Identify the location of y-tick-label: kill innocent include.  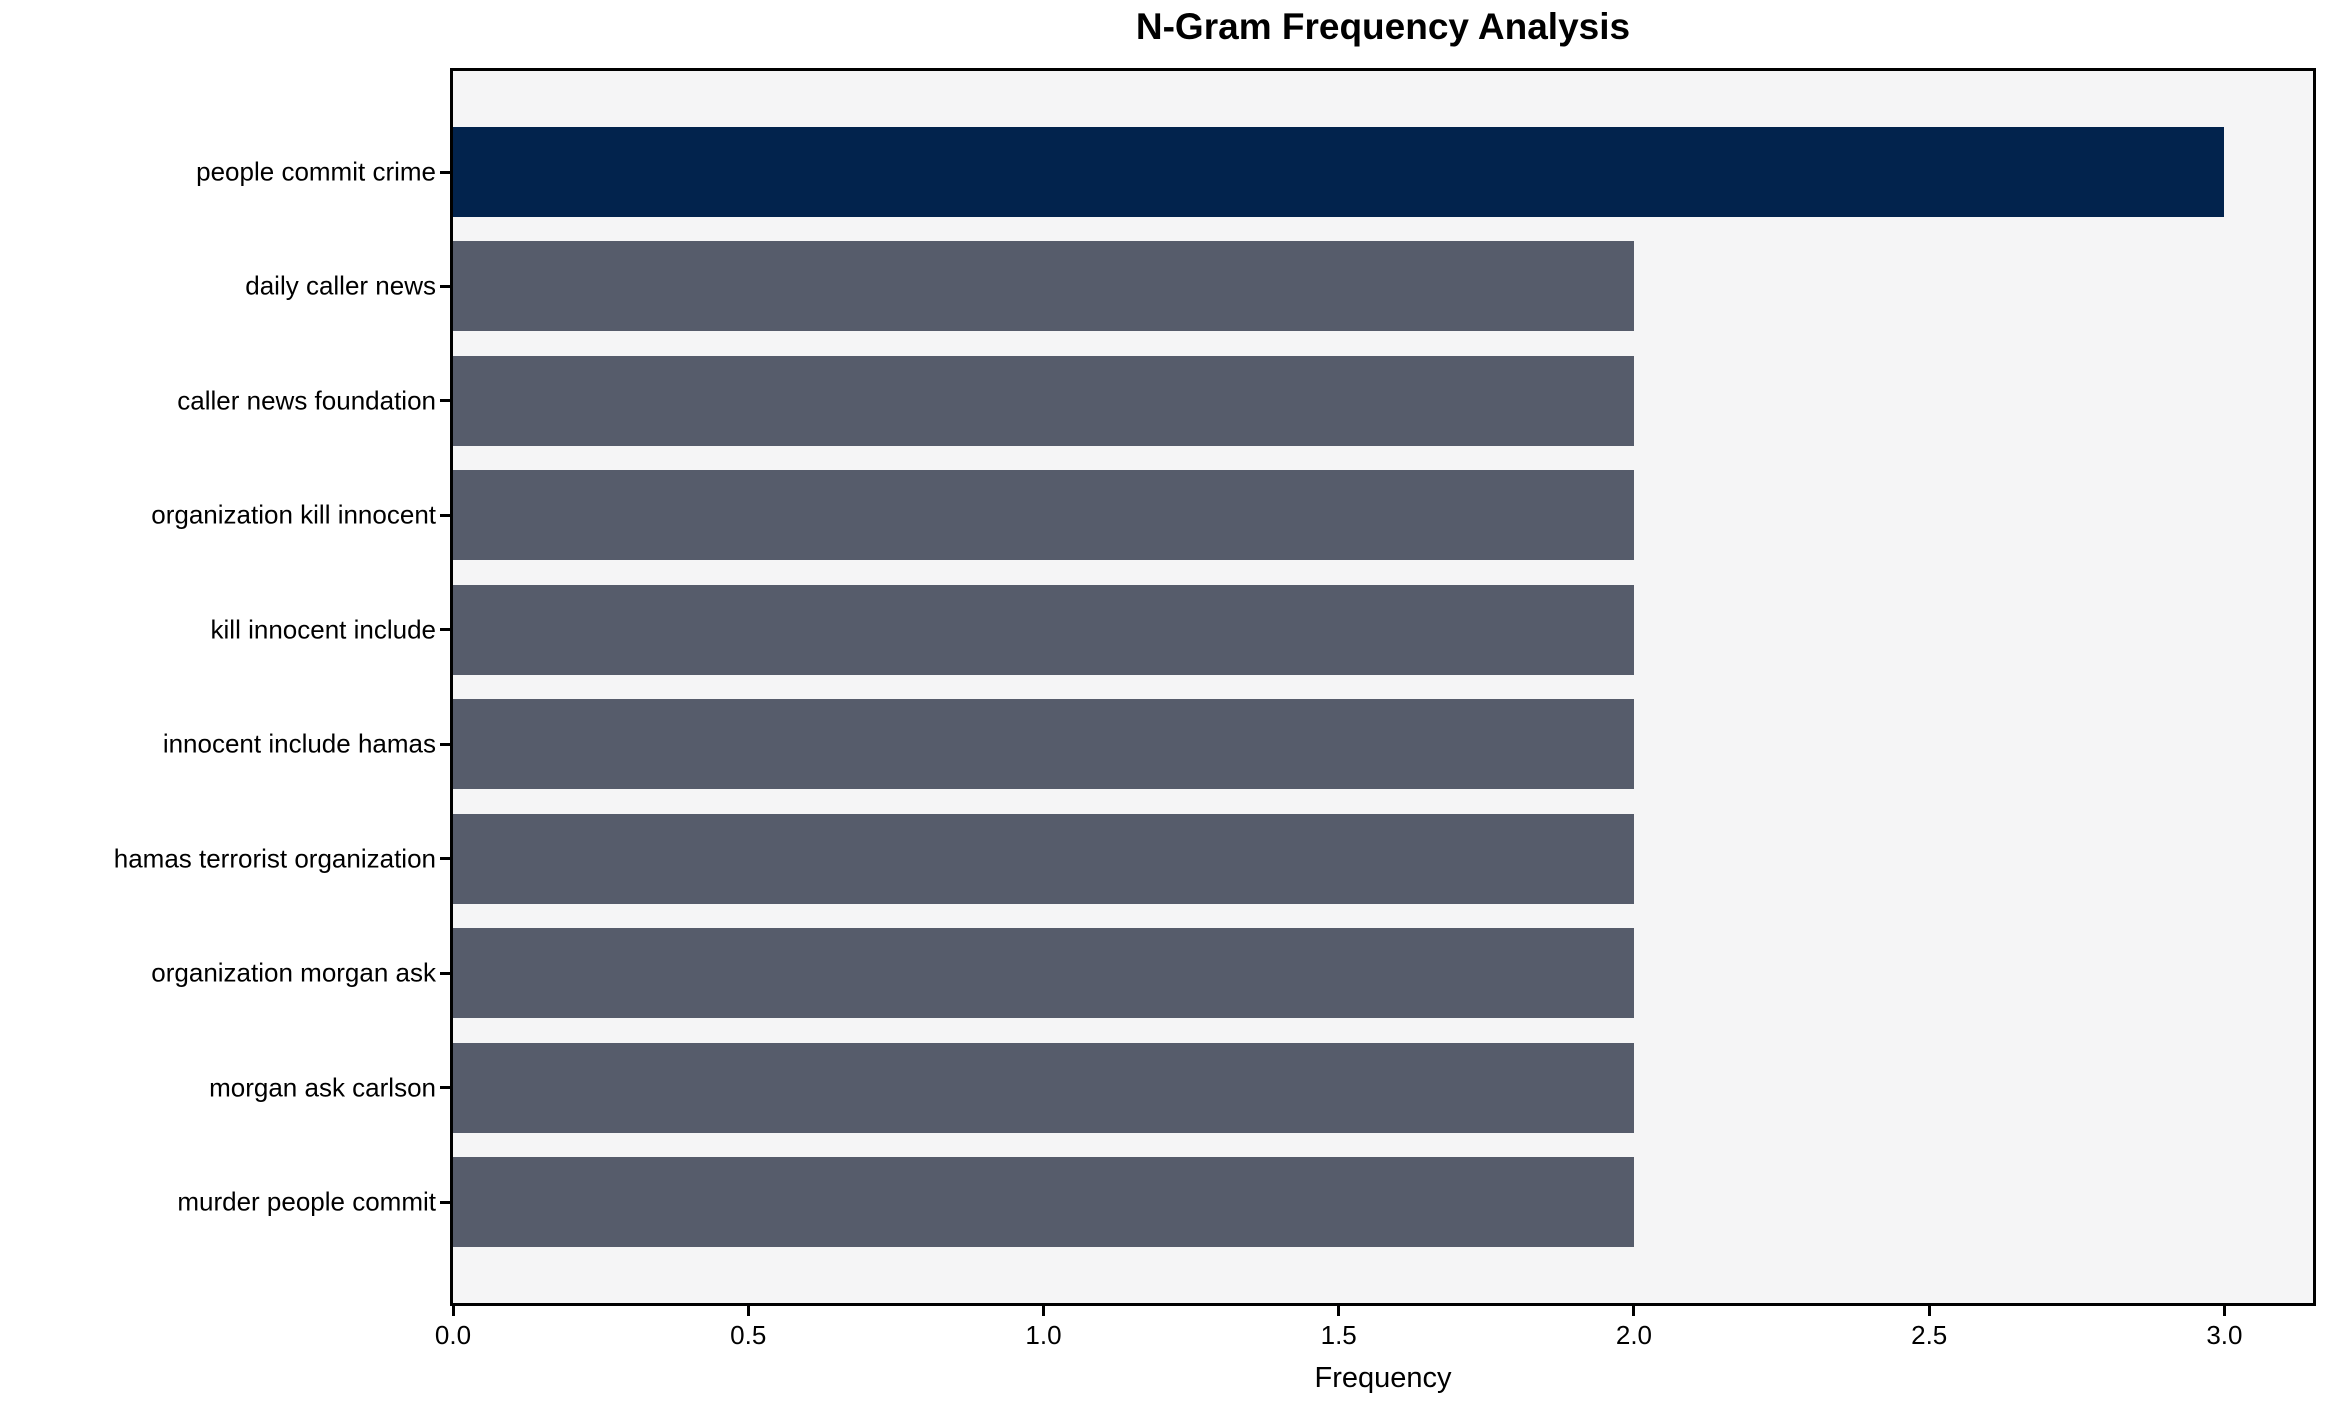
(323, 629).